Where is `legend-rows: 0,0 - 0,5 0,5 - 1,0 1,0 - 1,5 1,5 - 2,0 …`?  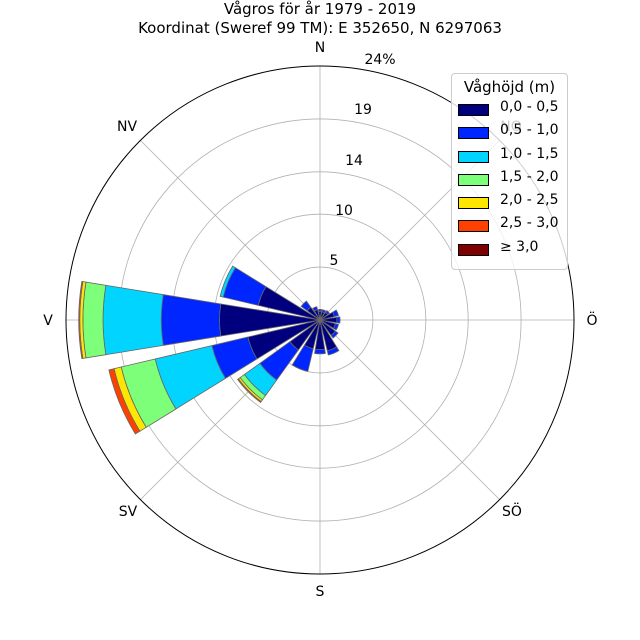
legend-rows: 0,0 - 0,5 0,5 - 1,0 1,0 - 1,5 1,5 - 2,0 … is located at coordinates (509, 179).